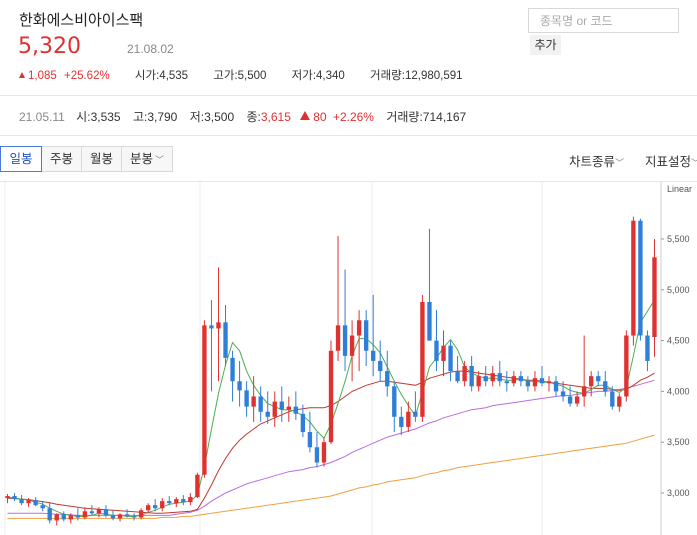 The image size is (697, 535). I want to click on daily-change: 80, so click(313, 117).